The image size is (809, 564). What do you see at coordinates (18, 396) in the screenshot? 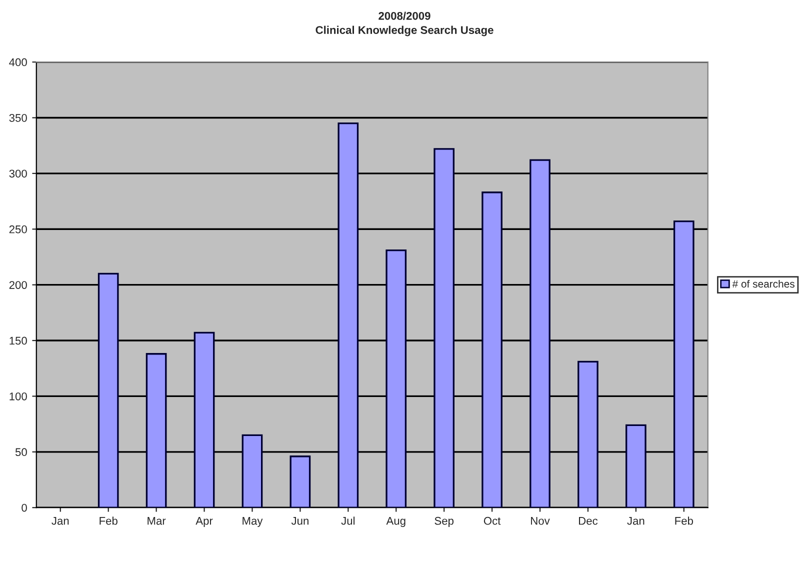
I see `y-tick-label: 100` at bounding box center [18, 396].